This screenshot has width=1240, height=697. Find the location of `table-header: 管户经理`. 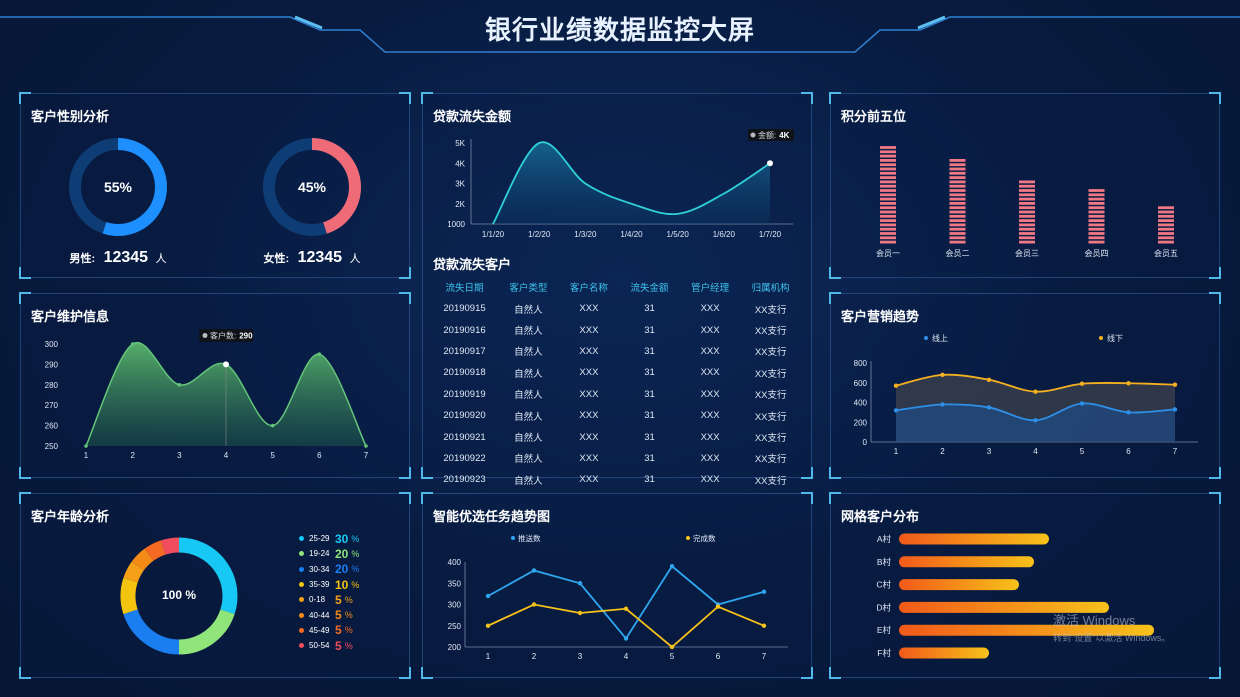

table-header: 管户经理 is located at coordinates (710, 288).